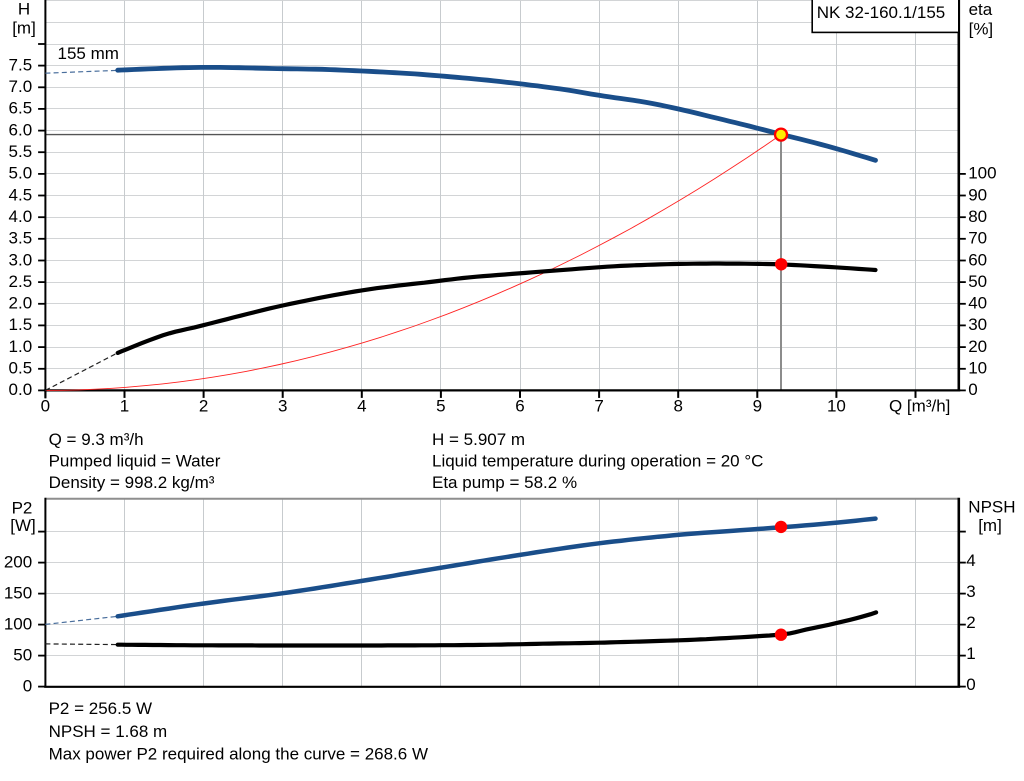 The image size is (1024, 781). What do you see at coordinates (18, 561) in the screenshot?
I see `svg-text: 200` at bounding box center [18, 561].